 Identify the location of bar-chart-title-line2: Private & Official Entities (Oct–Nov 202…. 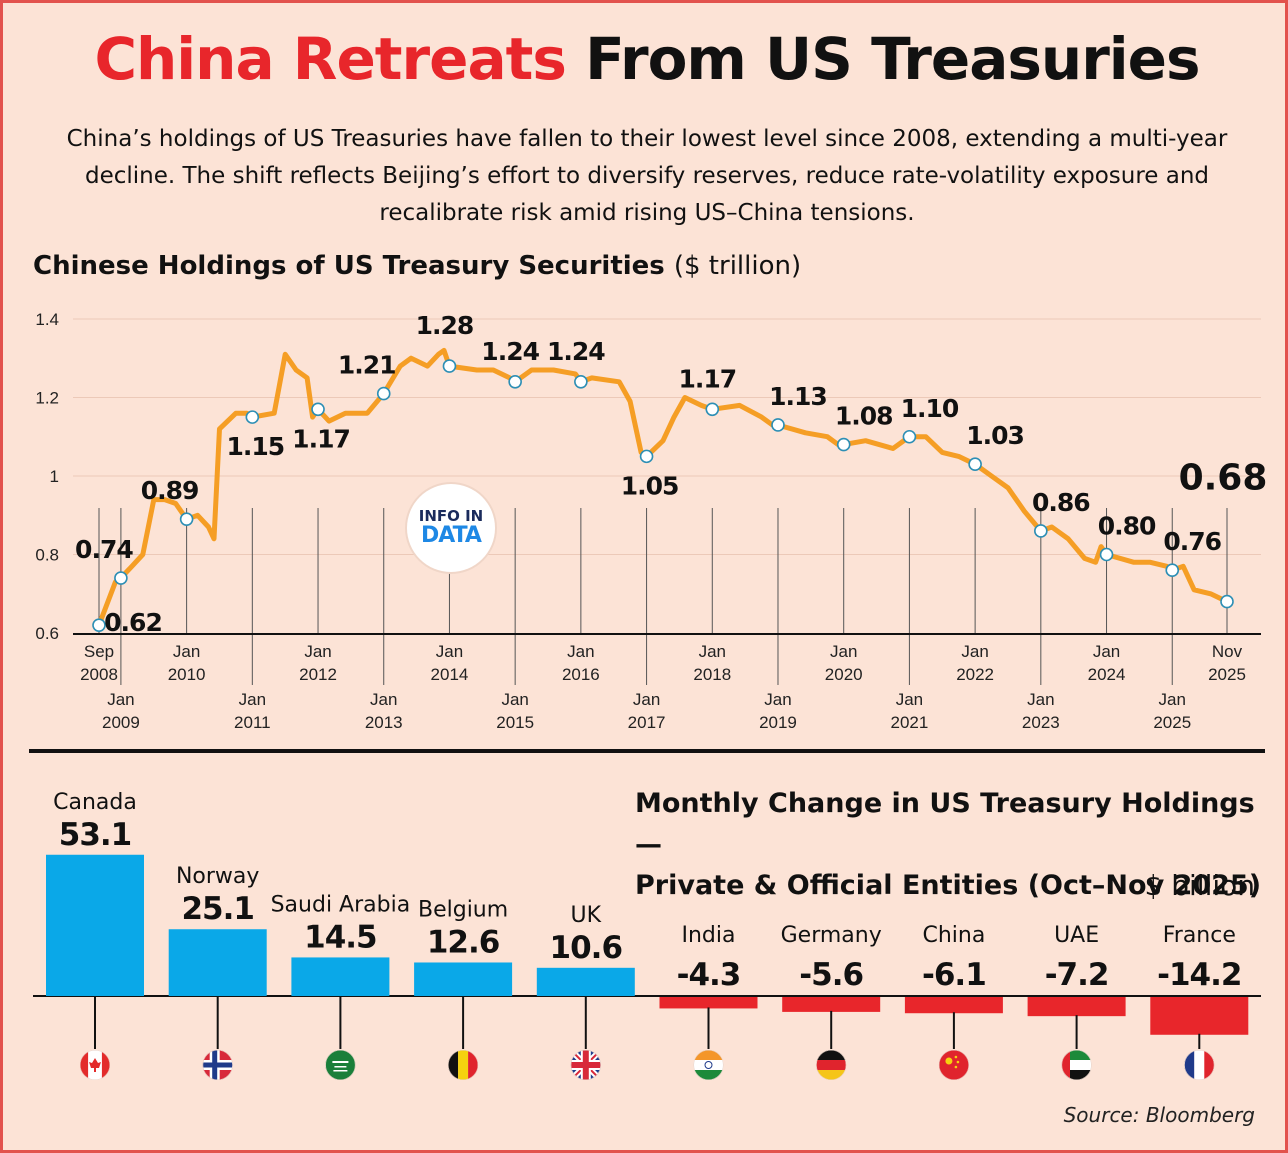
(948, 885).